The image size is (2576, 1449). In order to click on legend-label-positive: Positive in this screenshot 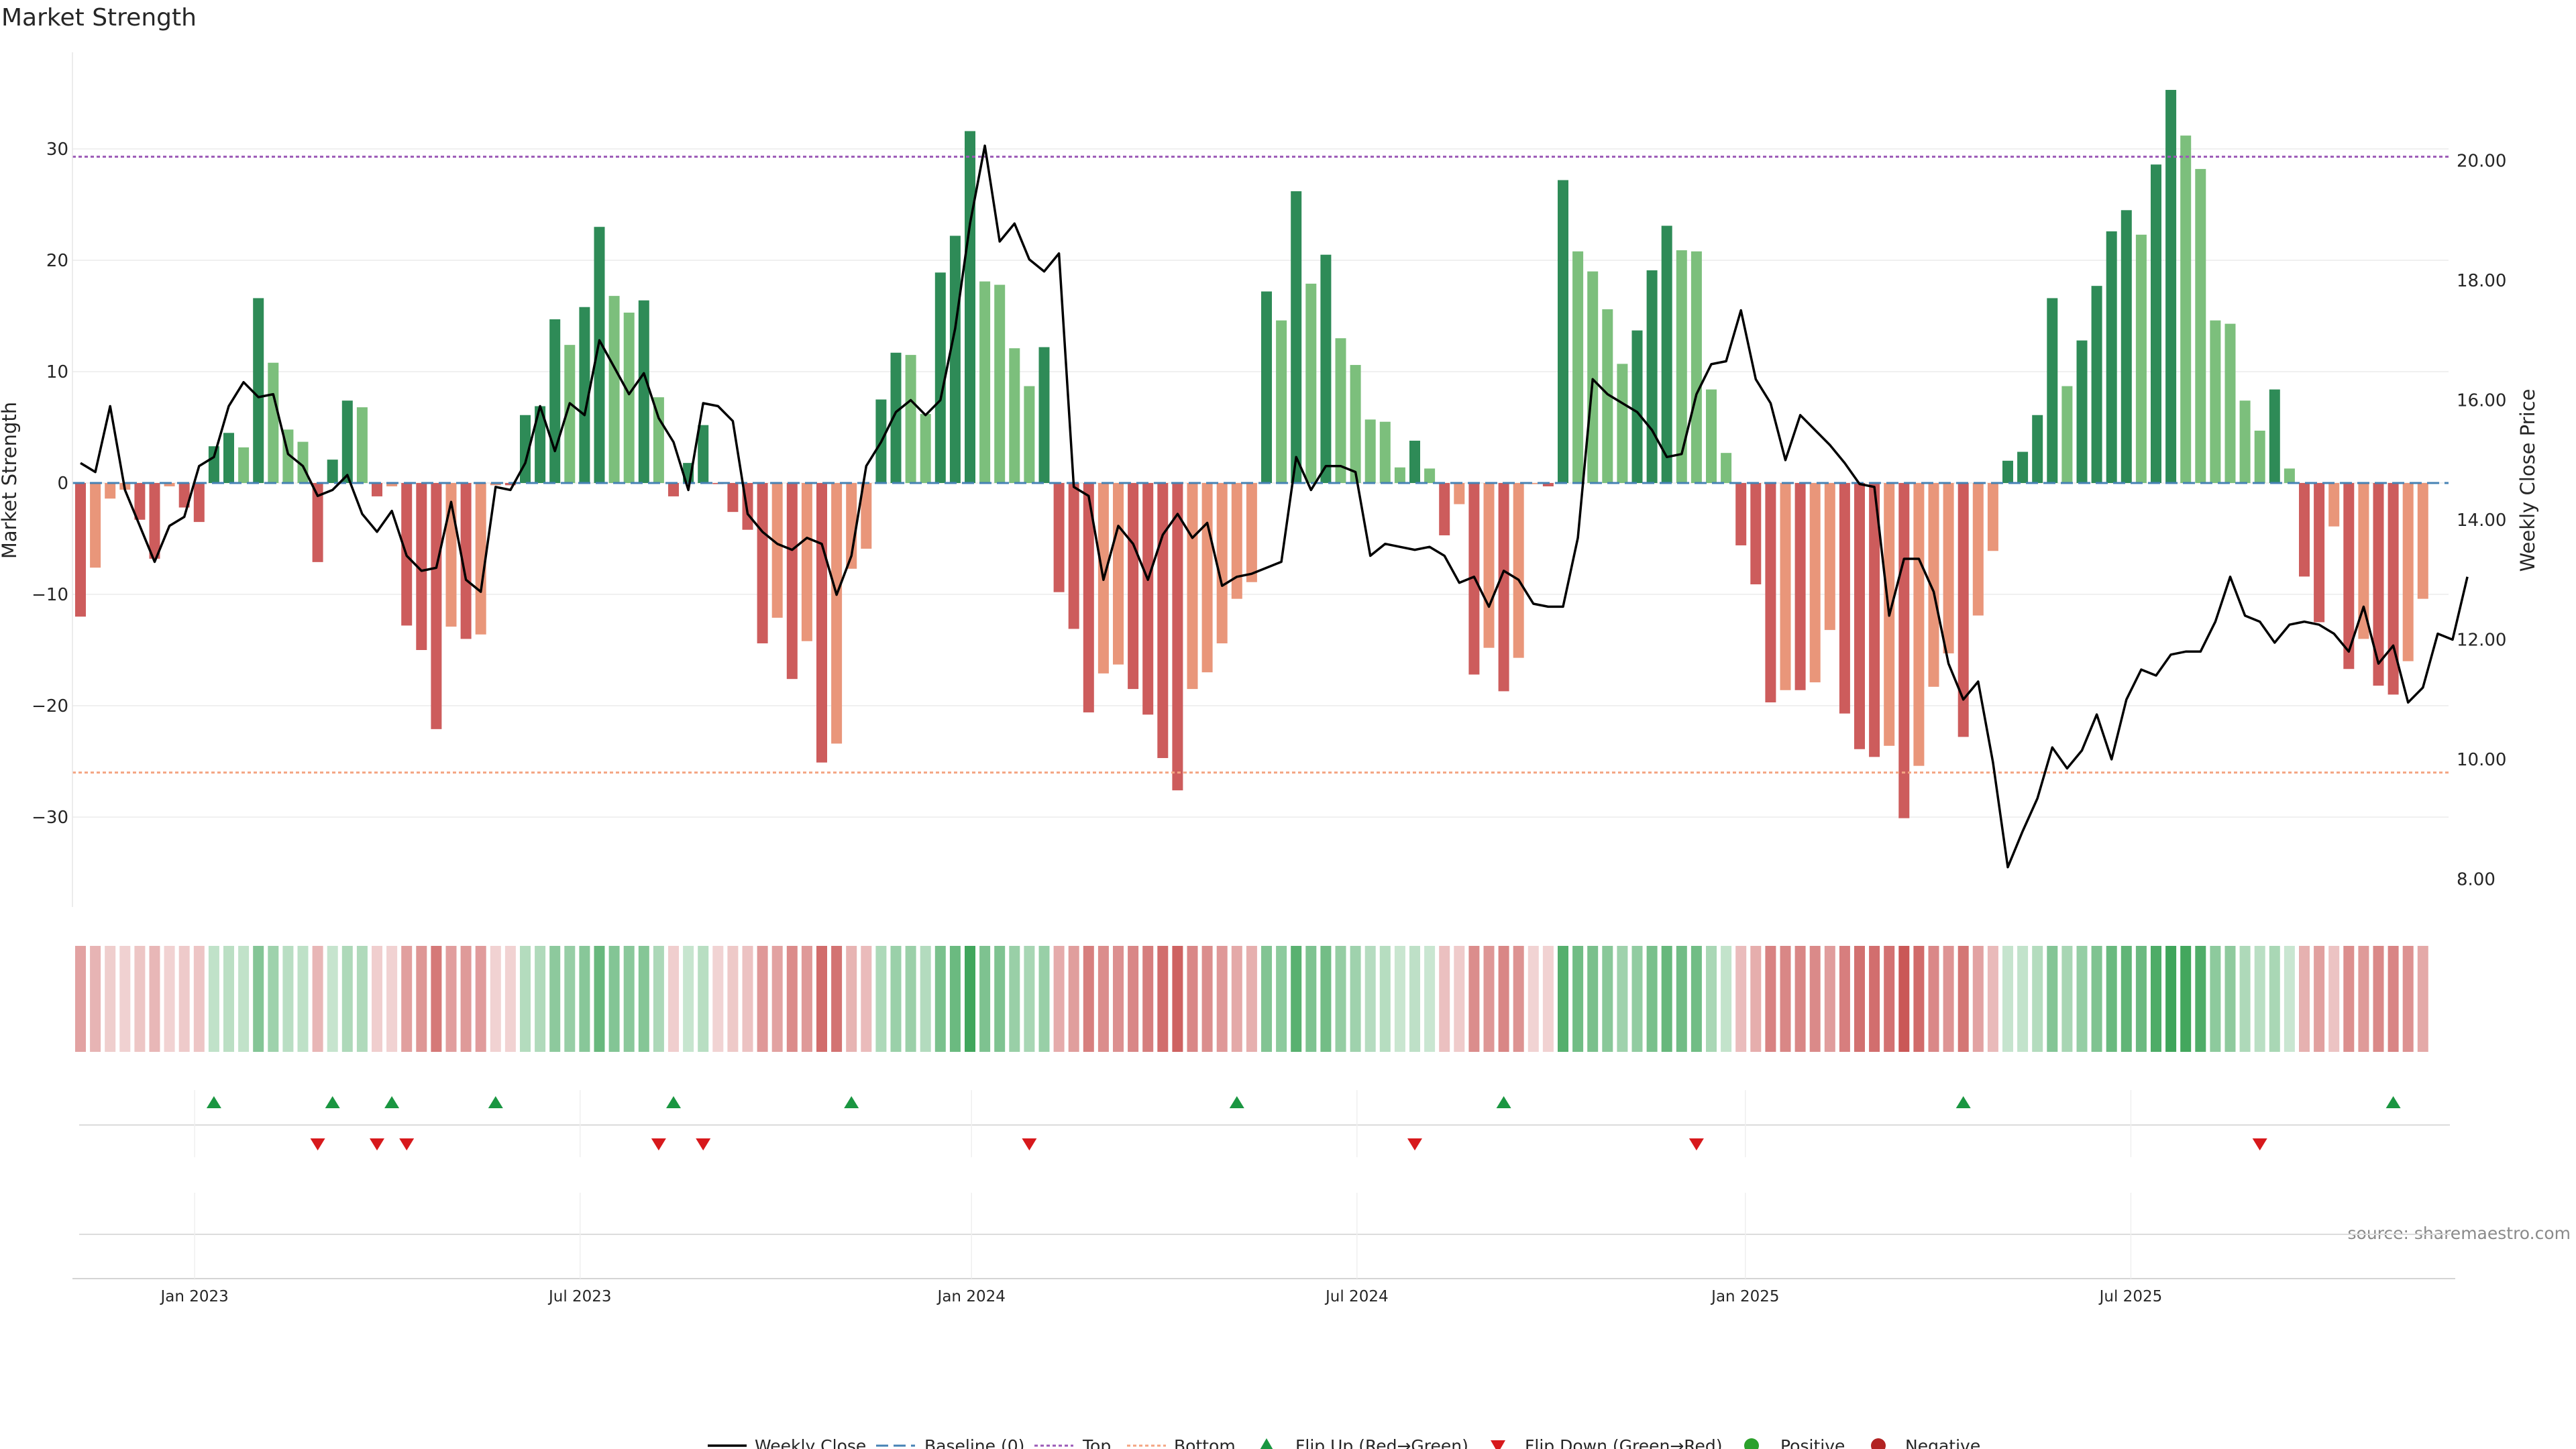, I will do `click(1812, 1442)`.